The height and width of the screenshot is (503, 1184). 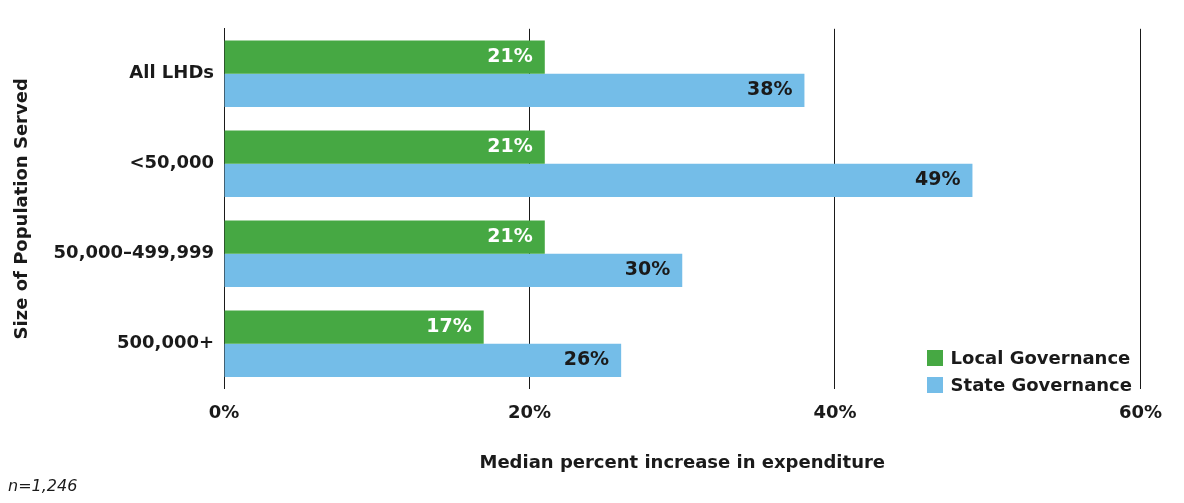 What do you see at coordinates (937, 178) in the screenshot?
I see `data-label: 49%` at bounding box center [937, 178].